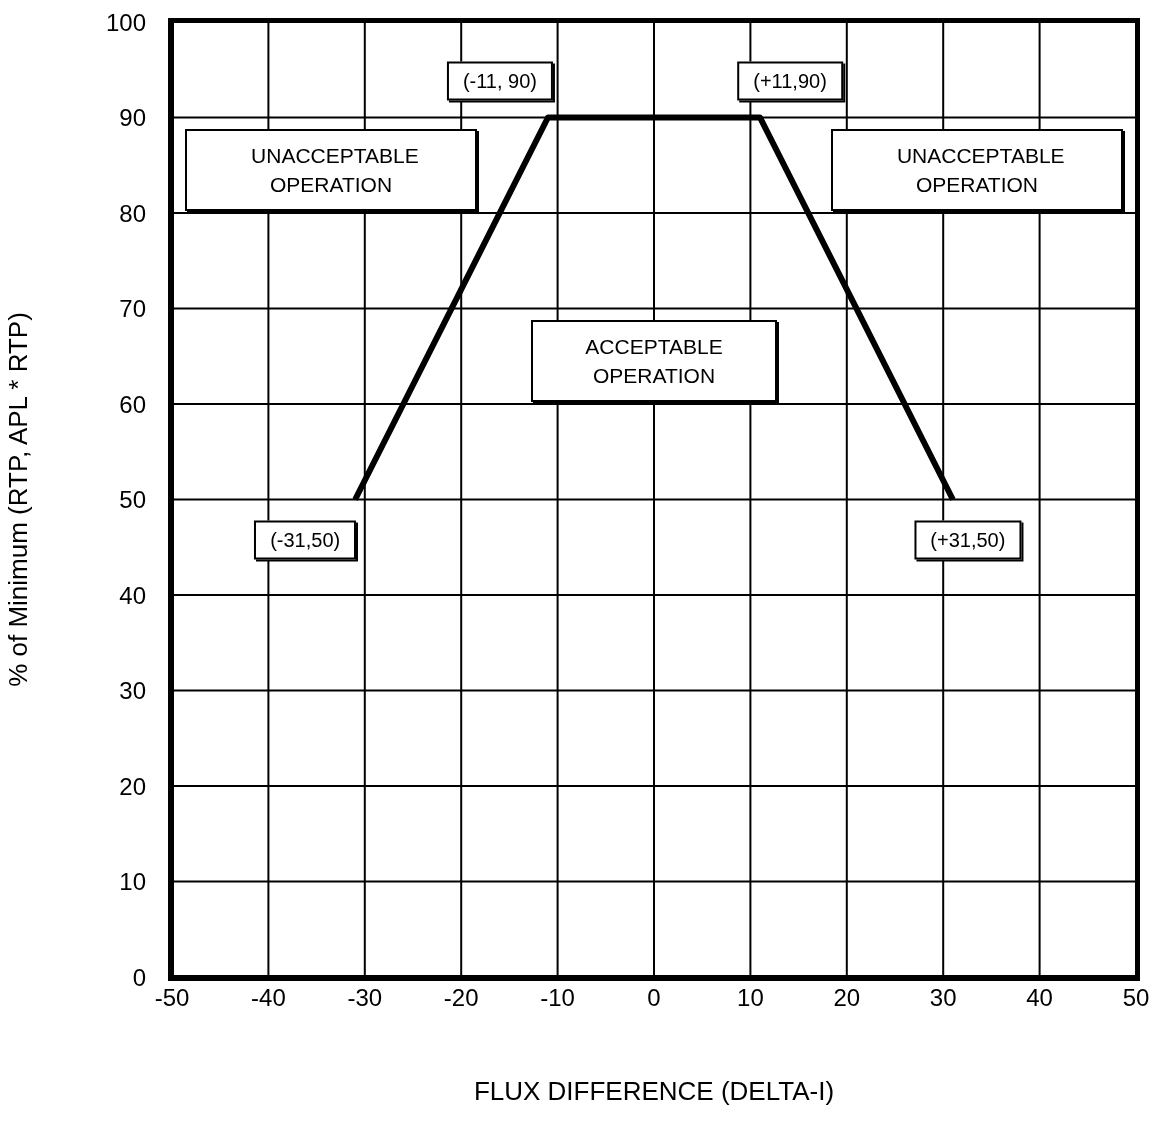 Image resolution: width=1164 pixels, height=1141 pixels. What do you see at coordinates (461, 998) in the screenshot?
I see `x-tick-label: -20` at bounding box center [461, 998].